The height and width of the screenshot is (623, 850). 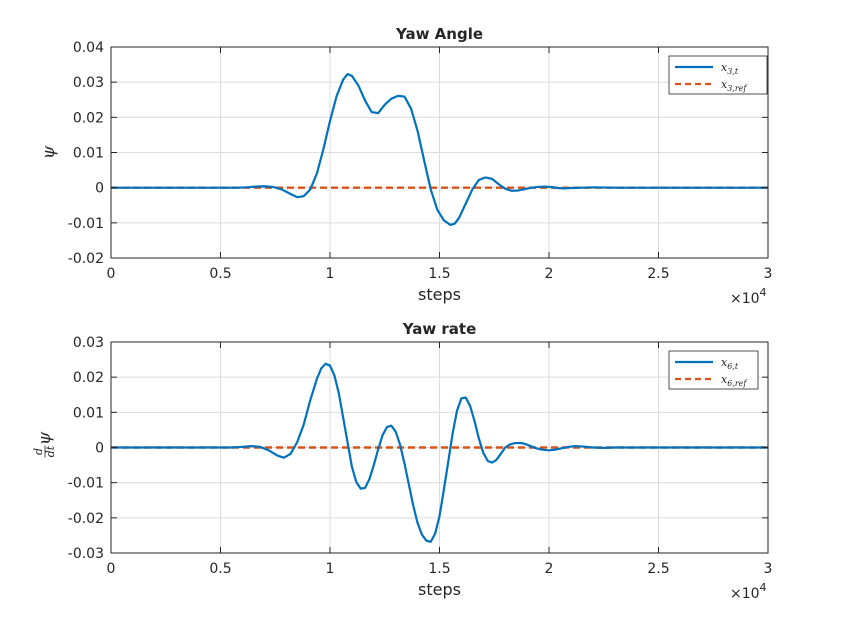 I want to click on y-label-denominator: dt, so click(x=50, y=451).